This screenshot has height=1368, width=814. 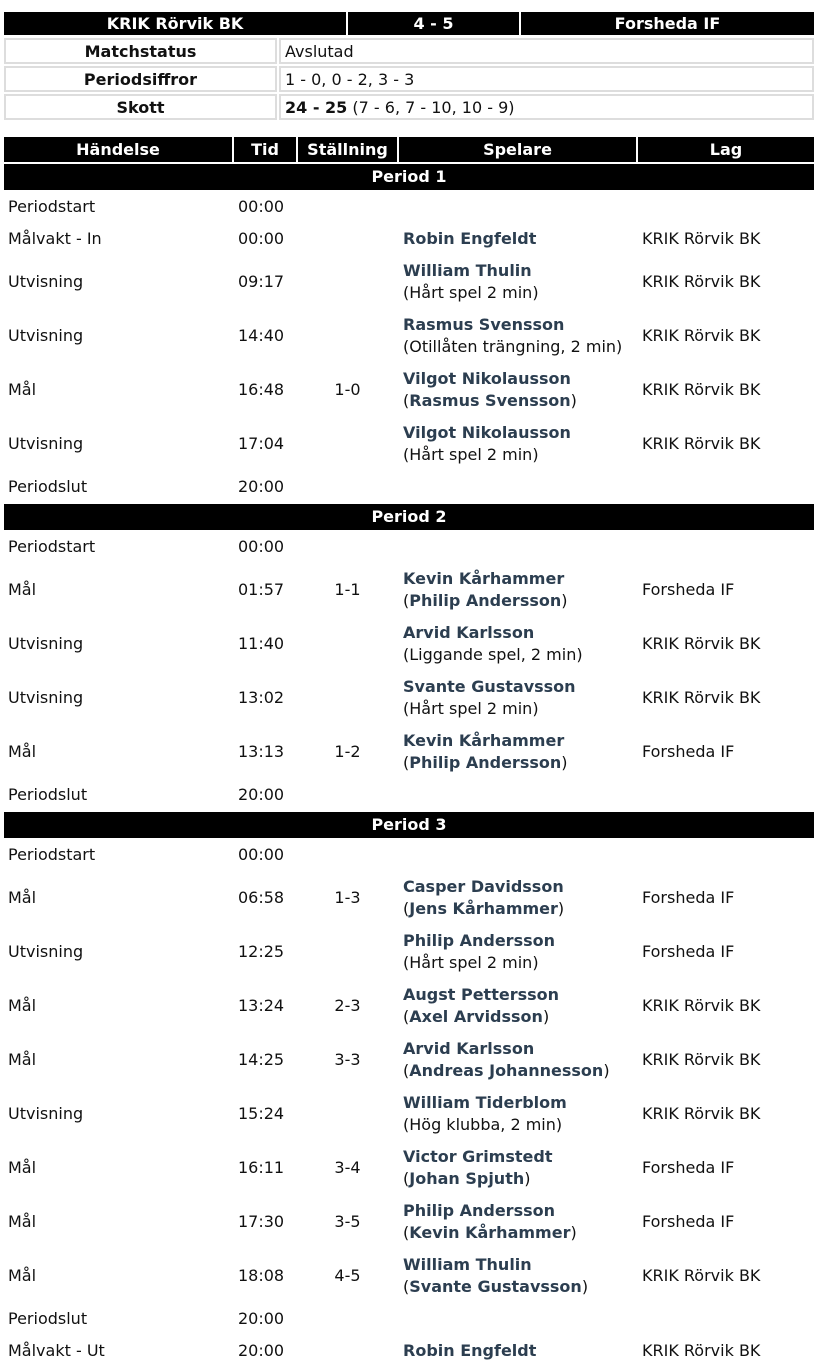 What do you see at coordinates (478, 1156) in the screenshot?
I see `player-name: Victor Grimstedt` at bounding box center [478, 1156].